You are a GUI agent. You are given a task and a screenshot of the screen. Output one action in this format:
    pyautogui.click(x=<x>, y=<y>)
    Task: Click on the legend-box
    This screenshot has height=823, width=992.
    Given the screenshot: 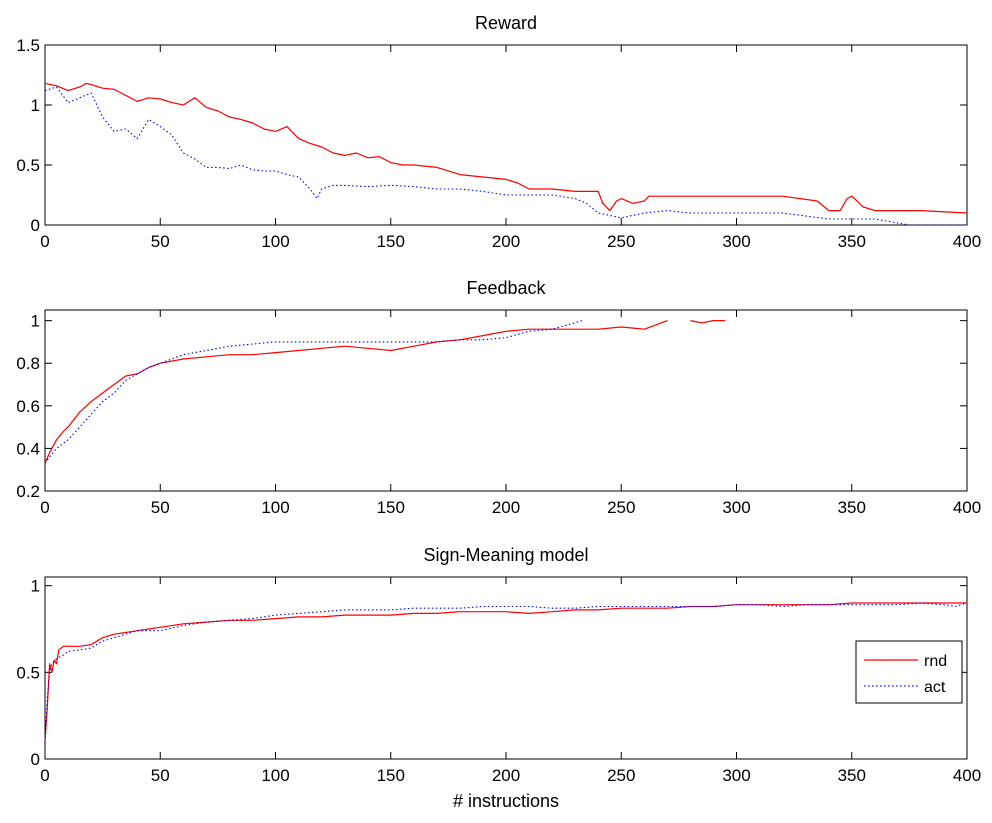 What is the action you would take?
    pyautogui.click(x=909, y=672)
    